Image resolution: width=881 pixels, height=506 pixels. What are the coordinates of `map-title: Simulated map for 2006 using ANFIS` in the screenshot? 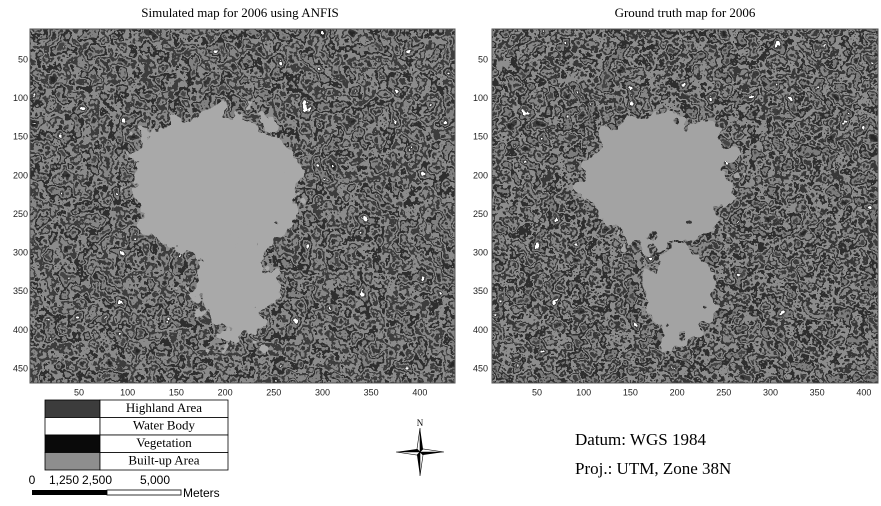 It's located at (240, 12).